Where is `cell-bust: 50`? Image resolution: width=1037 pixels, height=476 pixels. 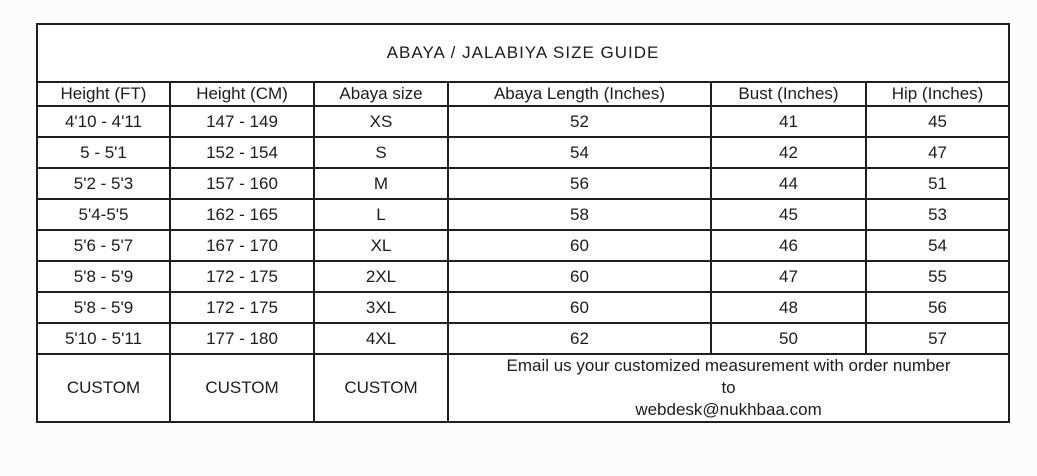 cell-bust: 50 is located at coordinates (788, 338).